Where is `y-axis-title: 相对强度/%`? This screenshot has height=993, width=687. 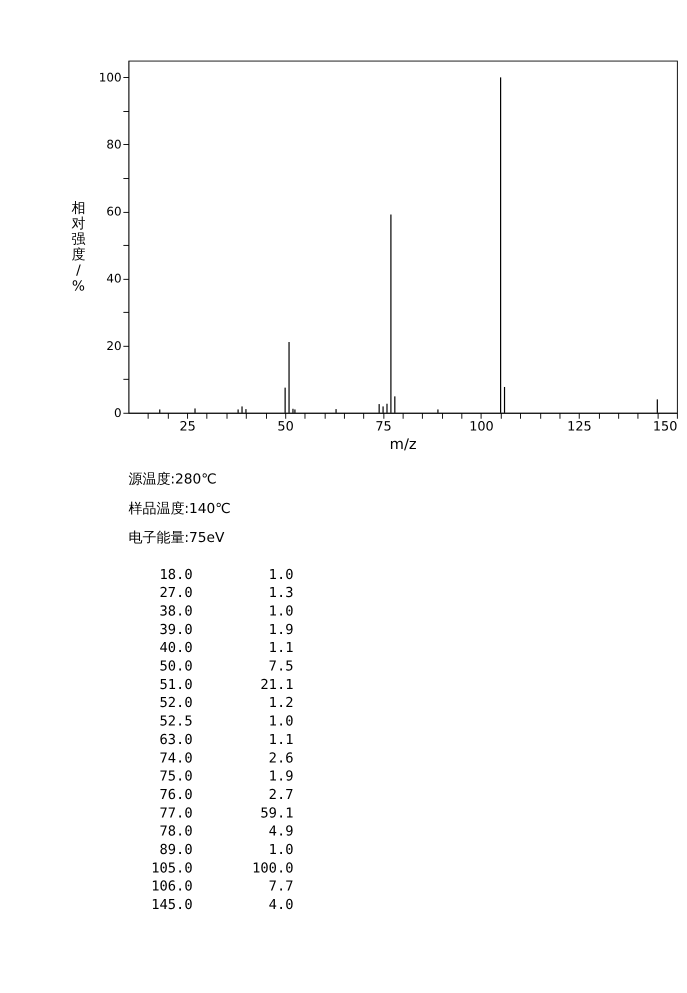
y-axis-title: 相对强度/% is located at coordinates (78, 247).